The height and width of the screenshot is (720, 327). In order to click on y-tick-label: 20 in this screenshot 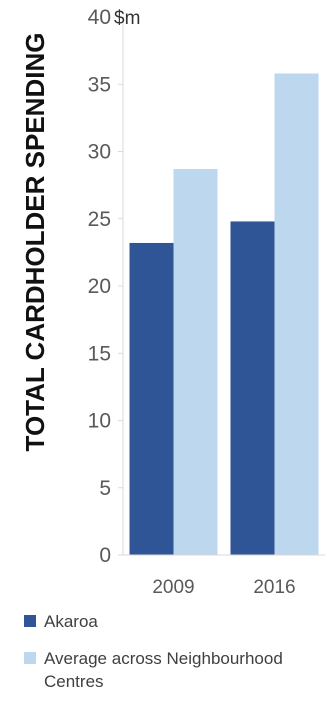, I will do `click(99, 286)`.